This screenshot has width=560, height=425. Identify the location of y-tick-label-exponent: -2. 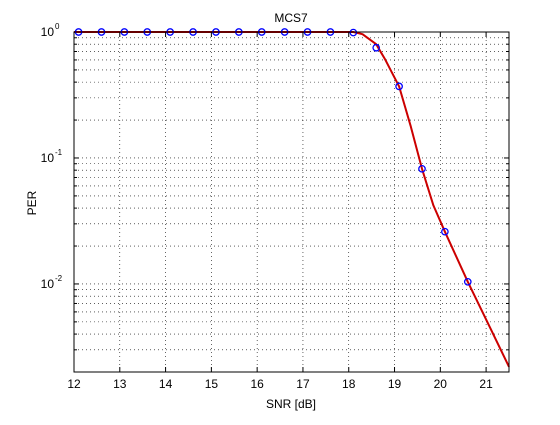
(59, 278).